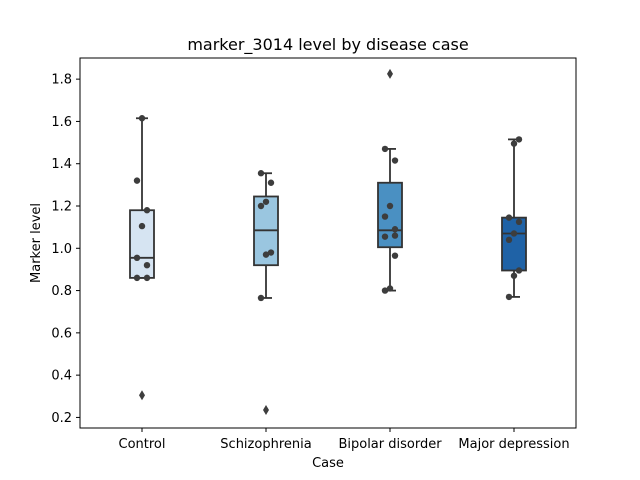 The width and height of the screenshot is (640, 480). What do you see at coordinates (61, 249) in the screenshot?
I see `y-tick-label: 1.0` at bounding box center [61, 249].